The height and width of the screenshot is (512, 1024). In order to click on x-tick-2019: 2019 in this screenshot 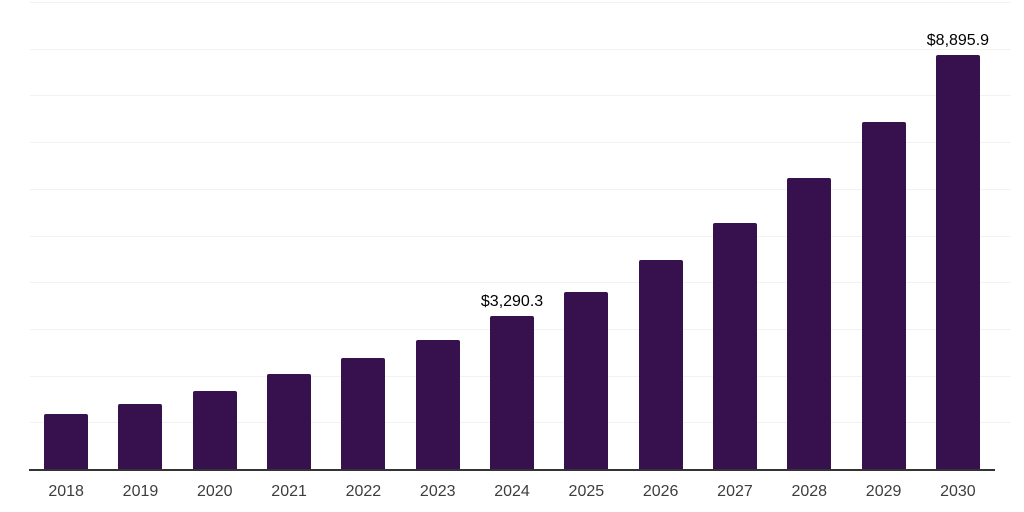, I will do `click(140, 491)`.